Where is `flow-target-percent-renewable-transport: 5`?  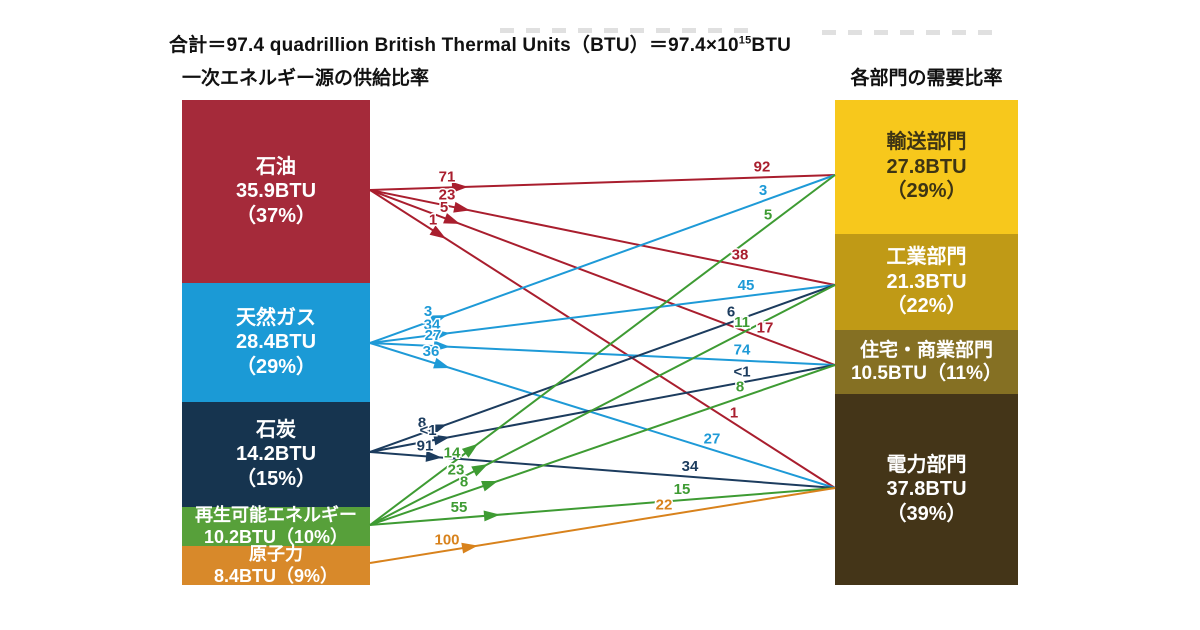
flow-target-percent-renewable-transport: 5 is located at coordinates (768, 214).